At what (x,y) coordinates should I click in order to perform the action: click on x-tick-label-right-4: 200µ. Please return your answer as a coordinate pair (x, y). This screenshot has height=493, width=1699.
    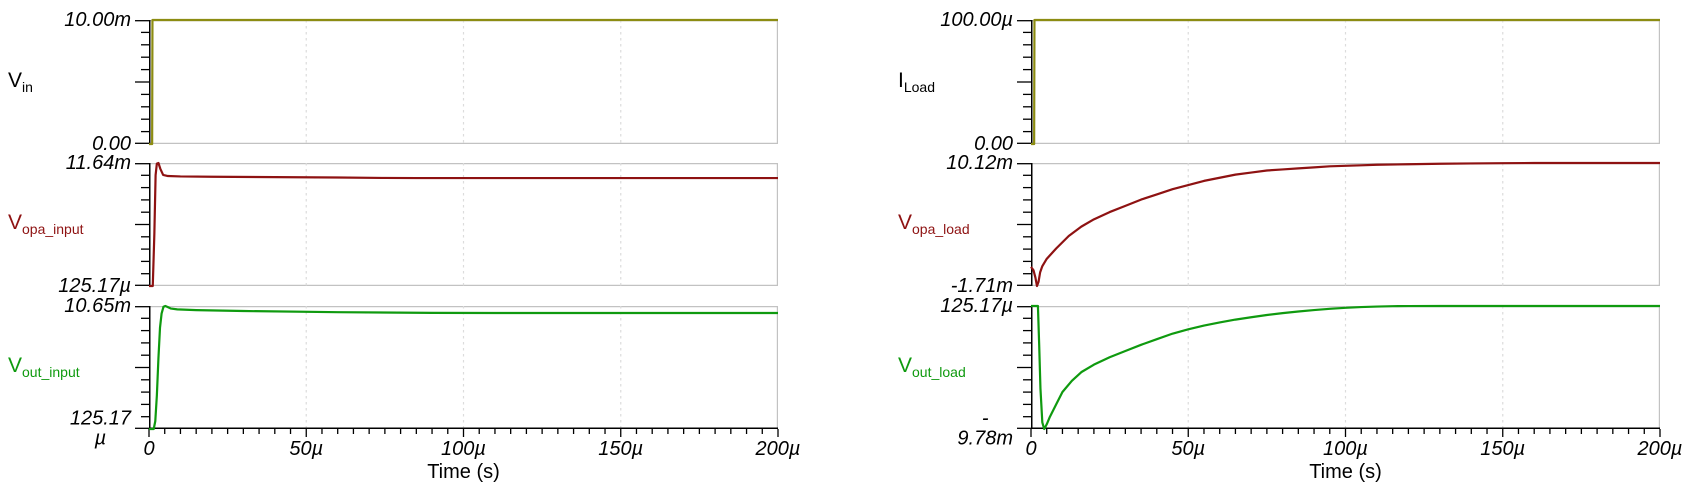
    Looking at the image, I should click on (1660, 449).